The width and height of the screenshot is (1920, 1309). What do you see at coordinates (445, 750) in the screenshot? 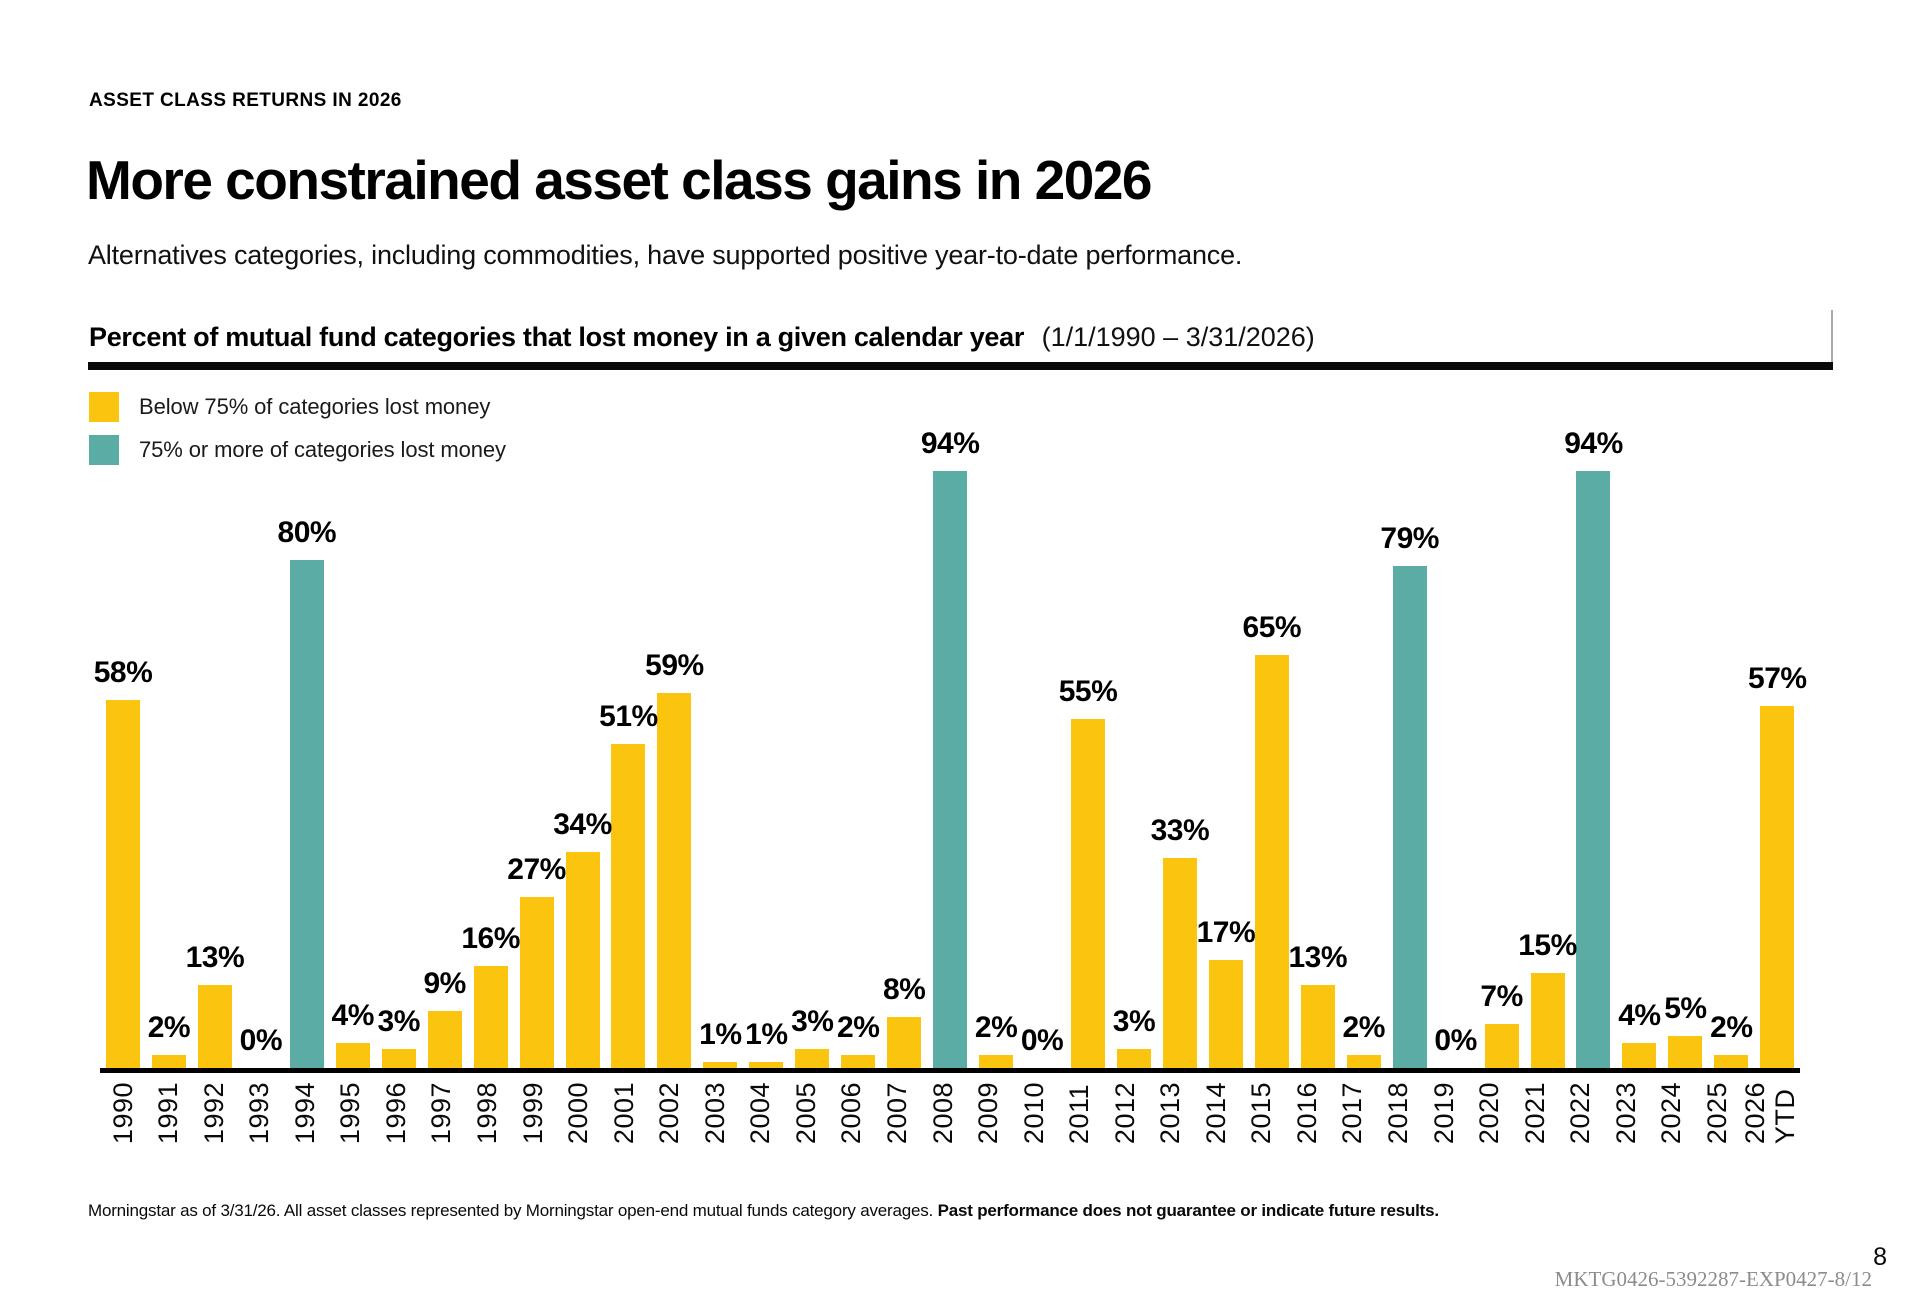
I see `bar-column-1997: 9%` at bounding box center [445, 750].